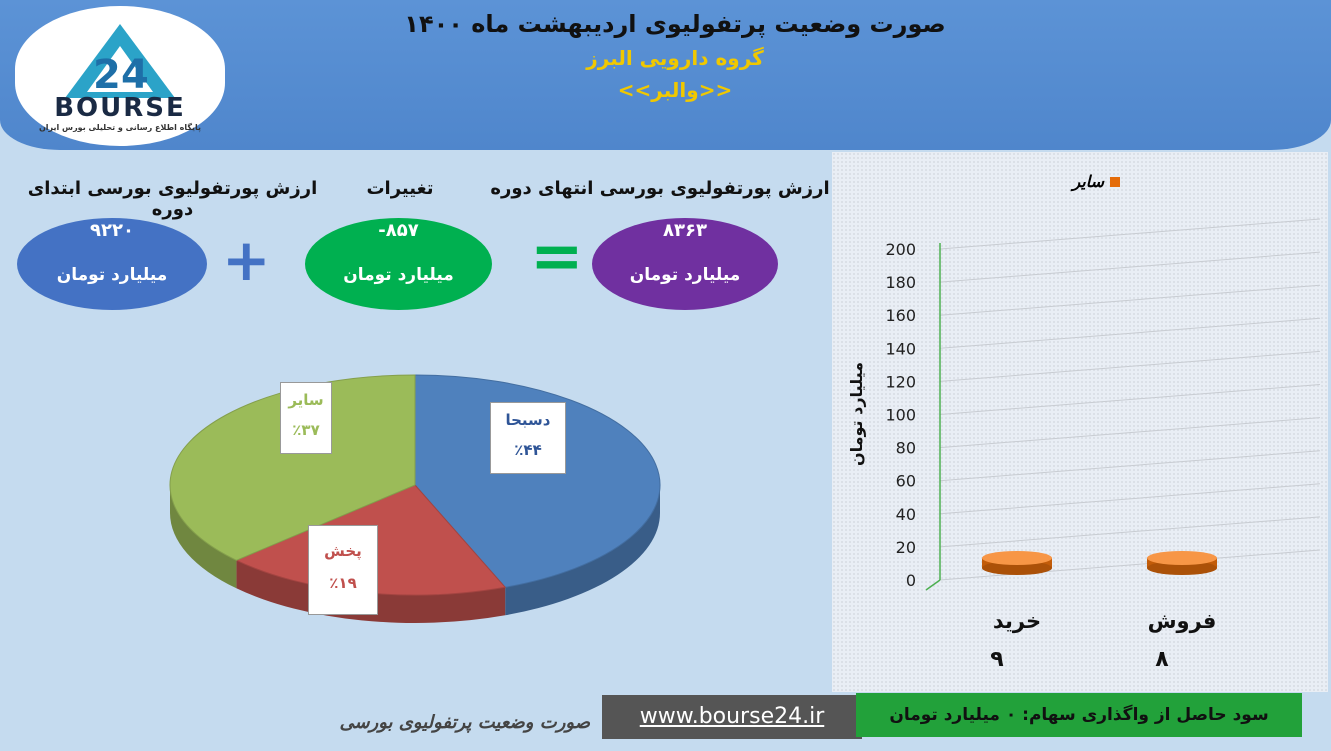  Describe the element at coordinates (398, 275) in the screenshot. I see `change-unit: میلیارد تومان` at that location.